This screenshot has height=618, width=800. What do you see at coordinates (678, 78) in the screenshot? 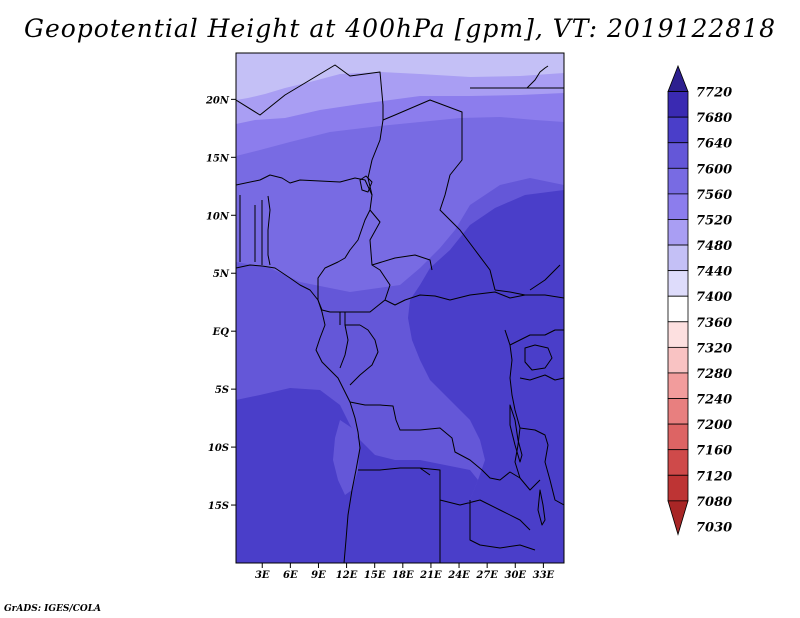
I see `colorbar-top-triangle` at bounding box center [678, 78].